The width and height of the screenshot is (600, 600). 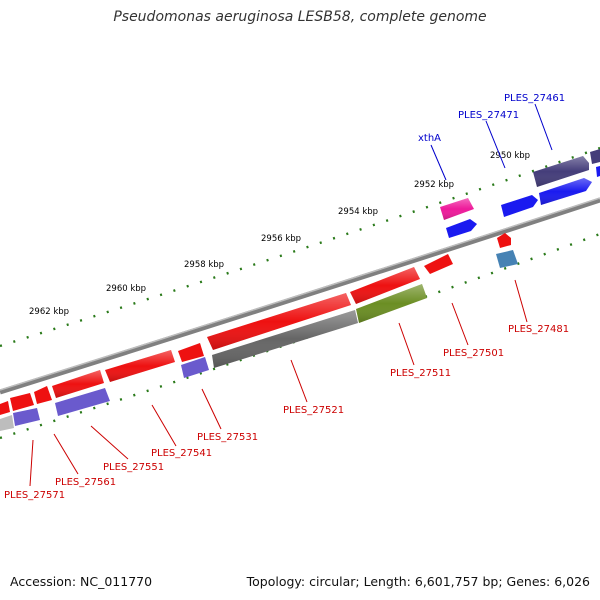 I want to click on gene-label-ples-27511: PLES_27511, so click(x=420, y=373).